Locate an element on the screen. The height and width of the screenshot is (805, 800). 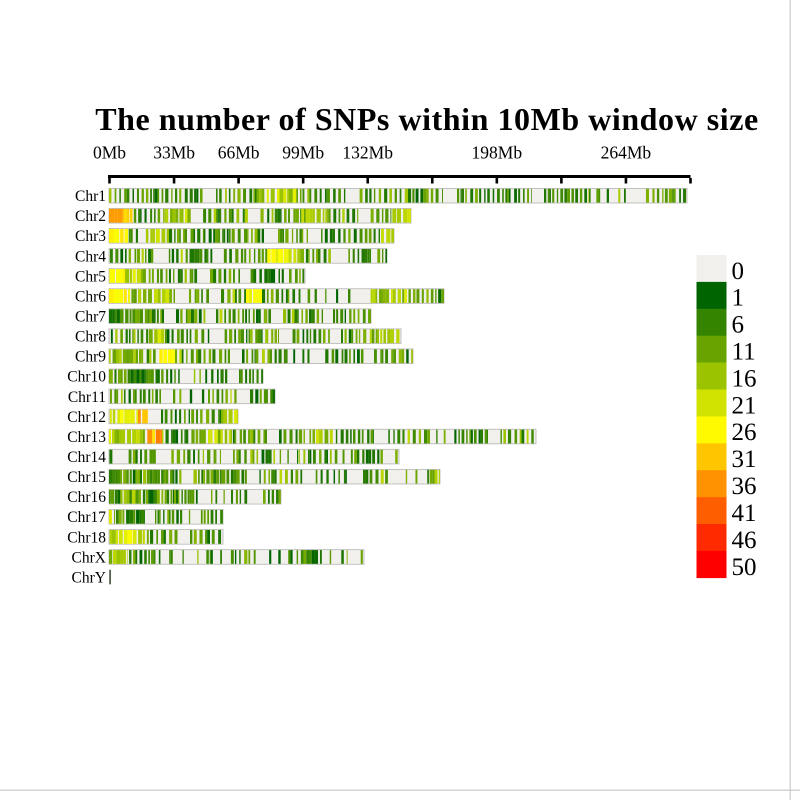
svg-text: 132Mb is located at coordinates (367, 153).